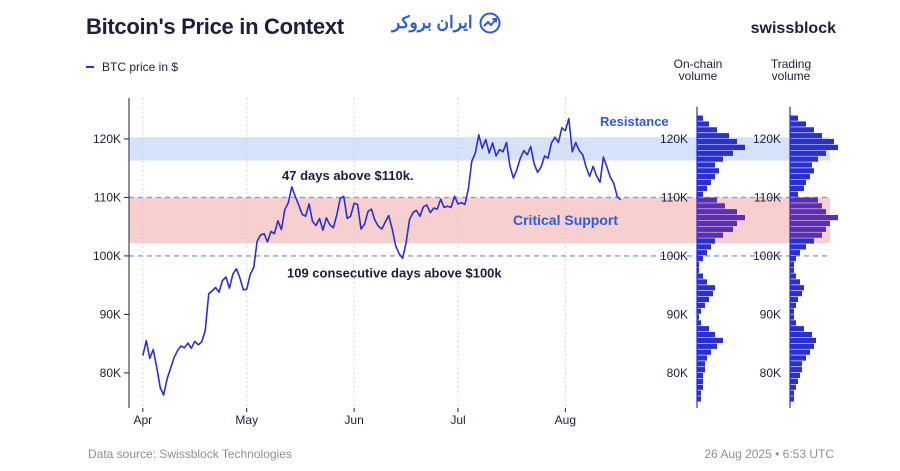 This screenshot has width=900, height=471. Describe the element at coordinates (698, 76) in the screenshot. I see `onchain-header-line2: volume` at that location.